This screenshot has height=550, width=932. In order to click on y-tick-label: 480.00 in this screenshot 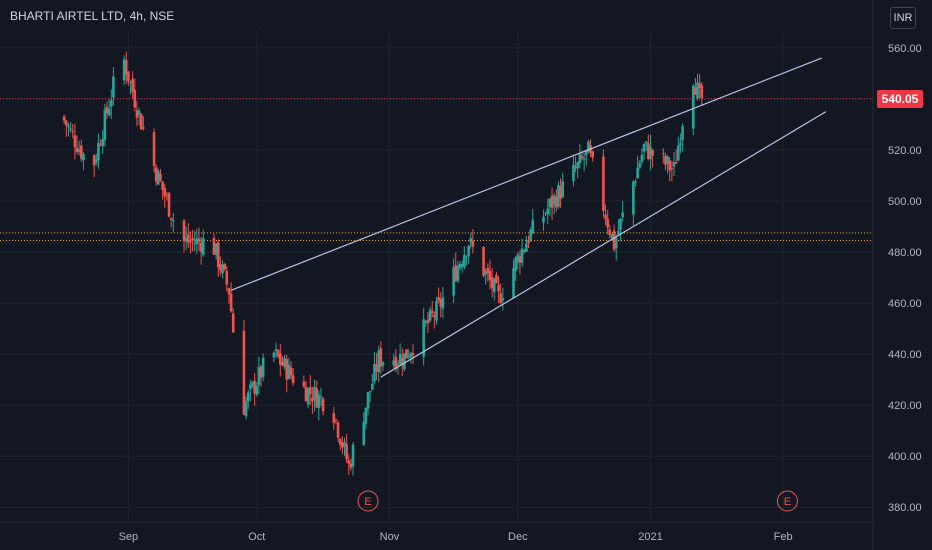, I will do `click(905, 253)`.